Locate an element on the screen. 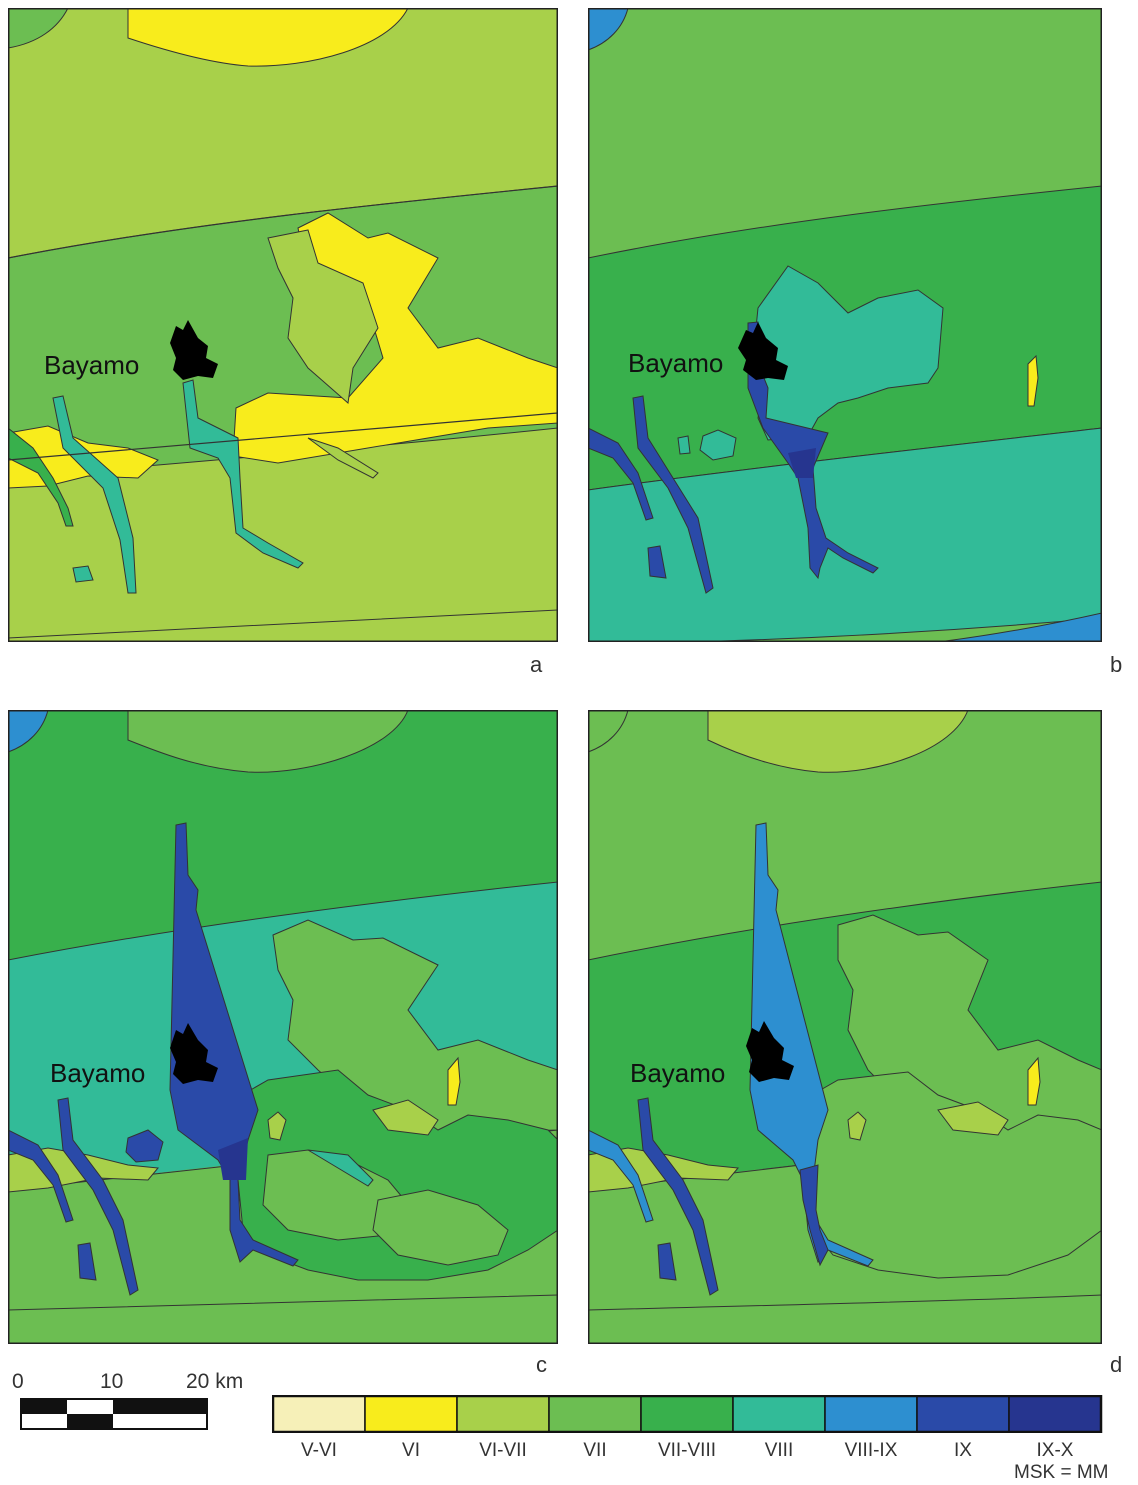 The height and width of the screenshot is (1485, 1138). legend-label-4: VII is located at coordinates (595, 1450).